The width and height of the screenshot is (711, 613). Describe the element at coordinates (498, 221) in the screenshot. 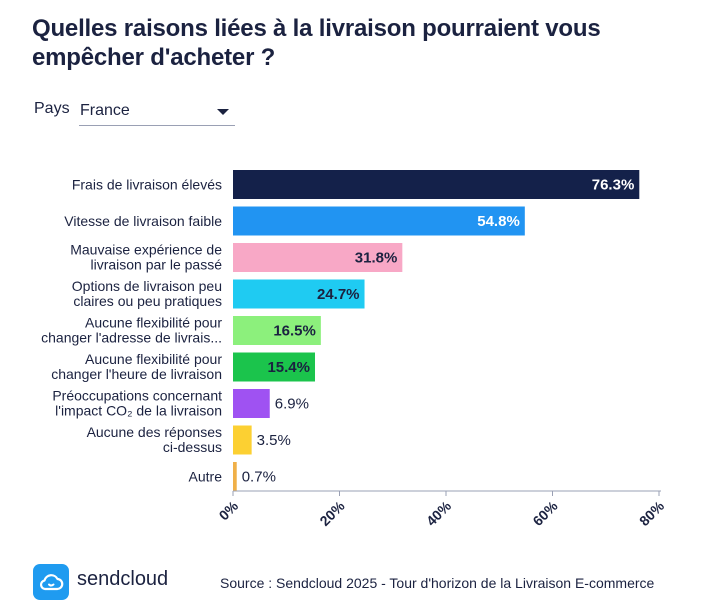

I see `value-label: 54.8%` at that location.